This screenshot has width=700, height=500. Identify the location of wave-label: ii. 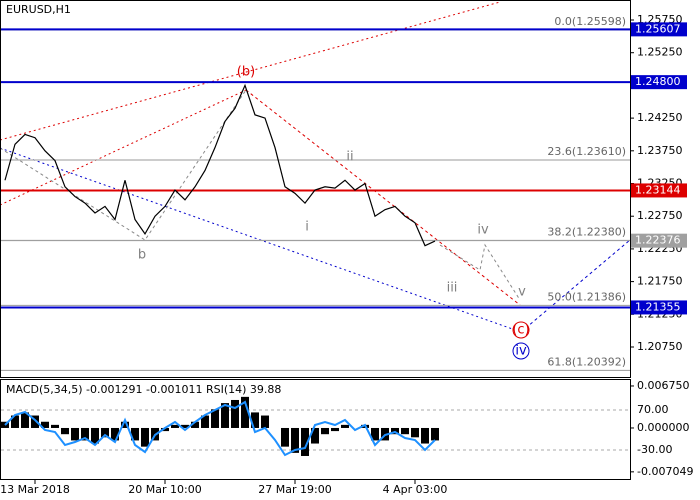
(349, 157).